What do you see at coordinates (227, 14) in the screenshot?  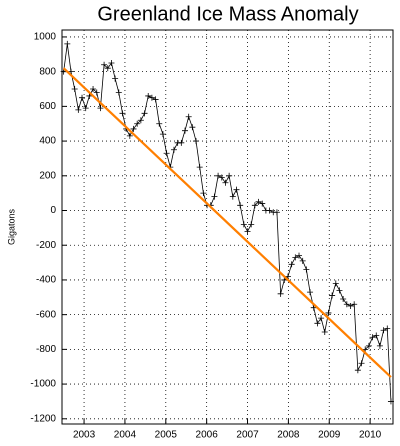 I see `chart-title: Greenland Ice Mass Anomaly` at bounding box center [227, 14].